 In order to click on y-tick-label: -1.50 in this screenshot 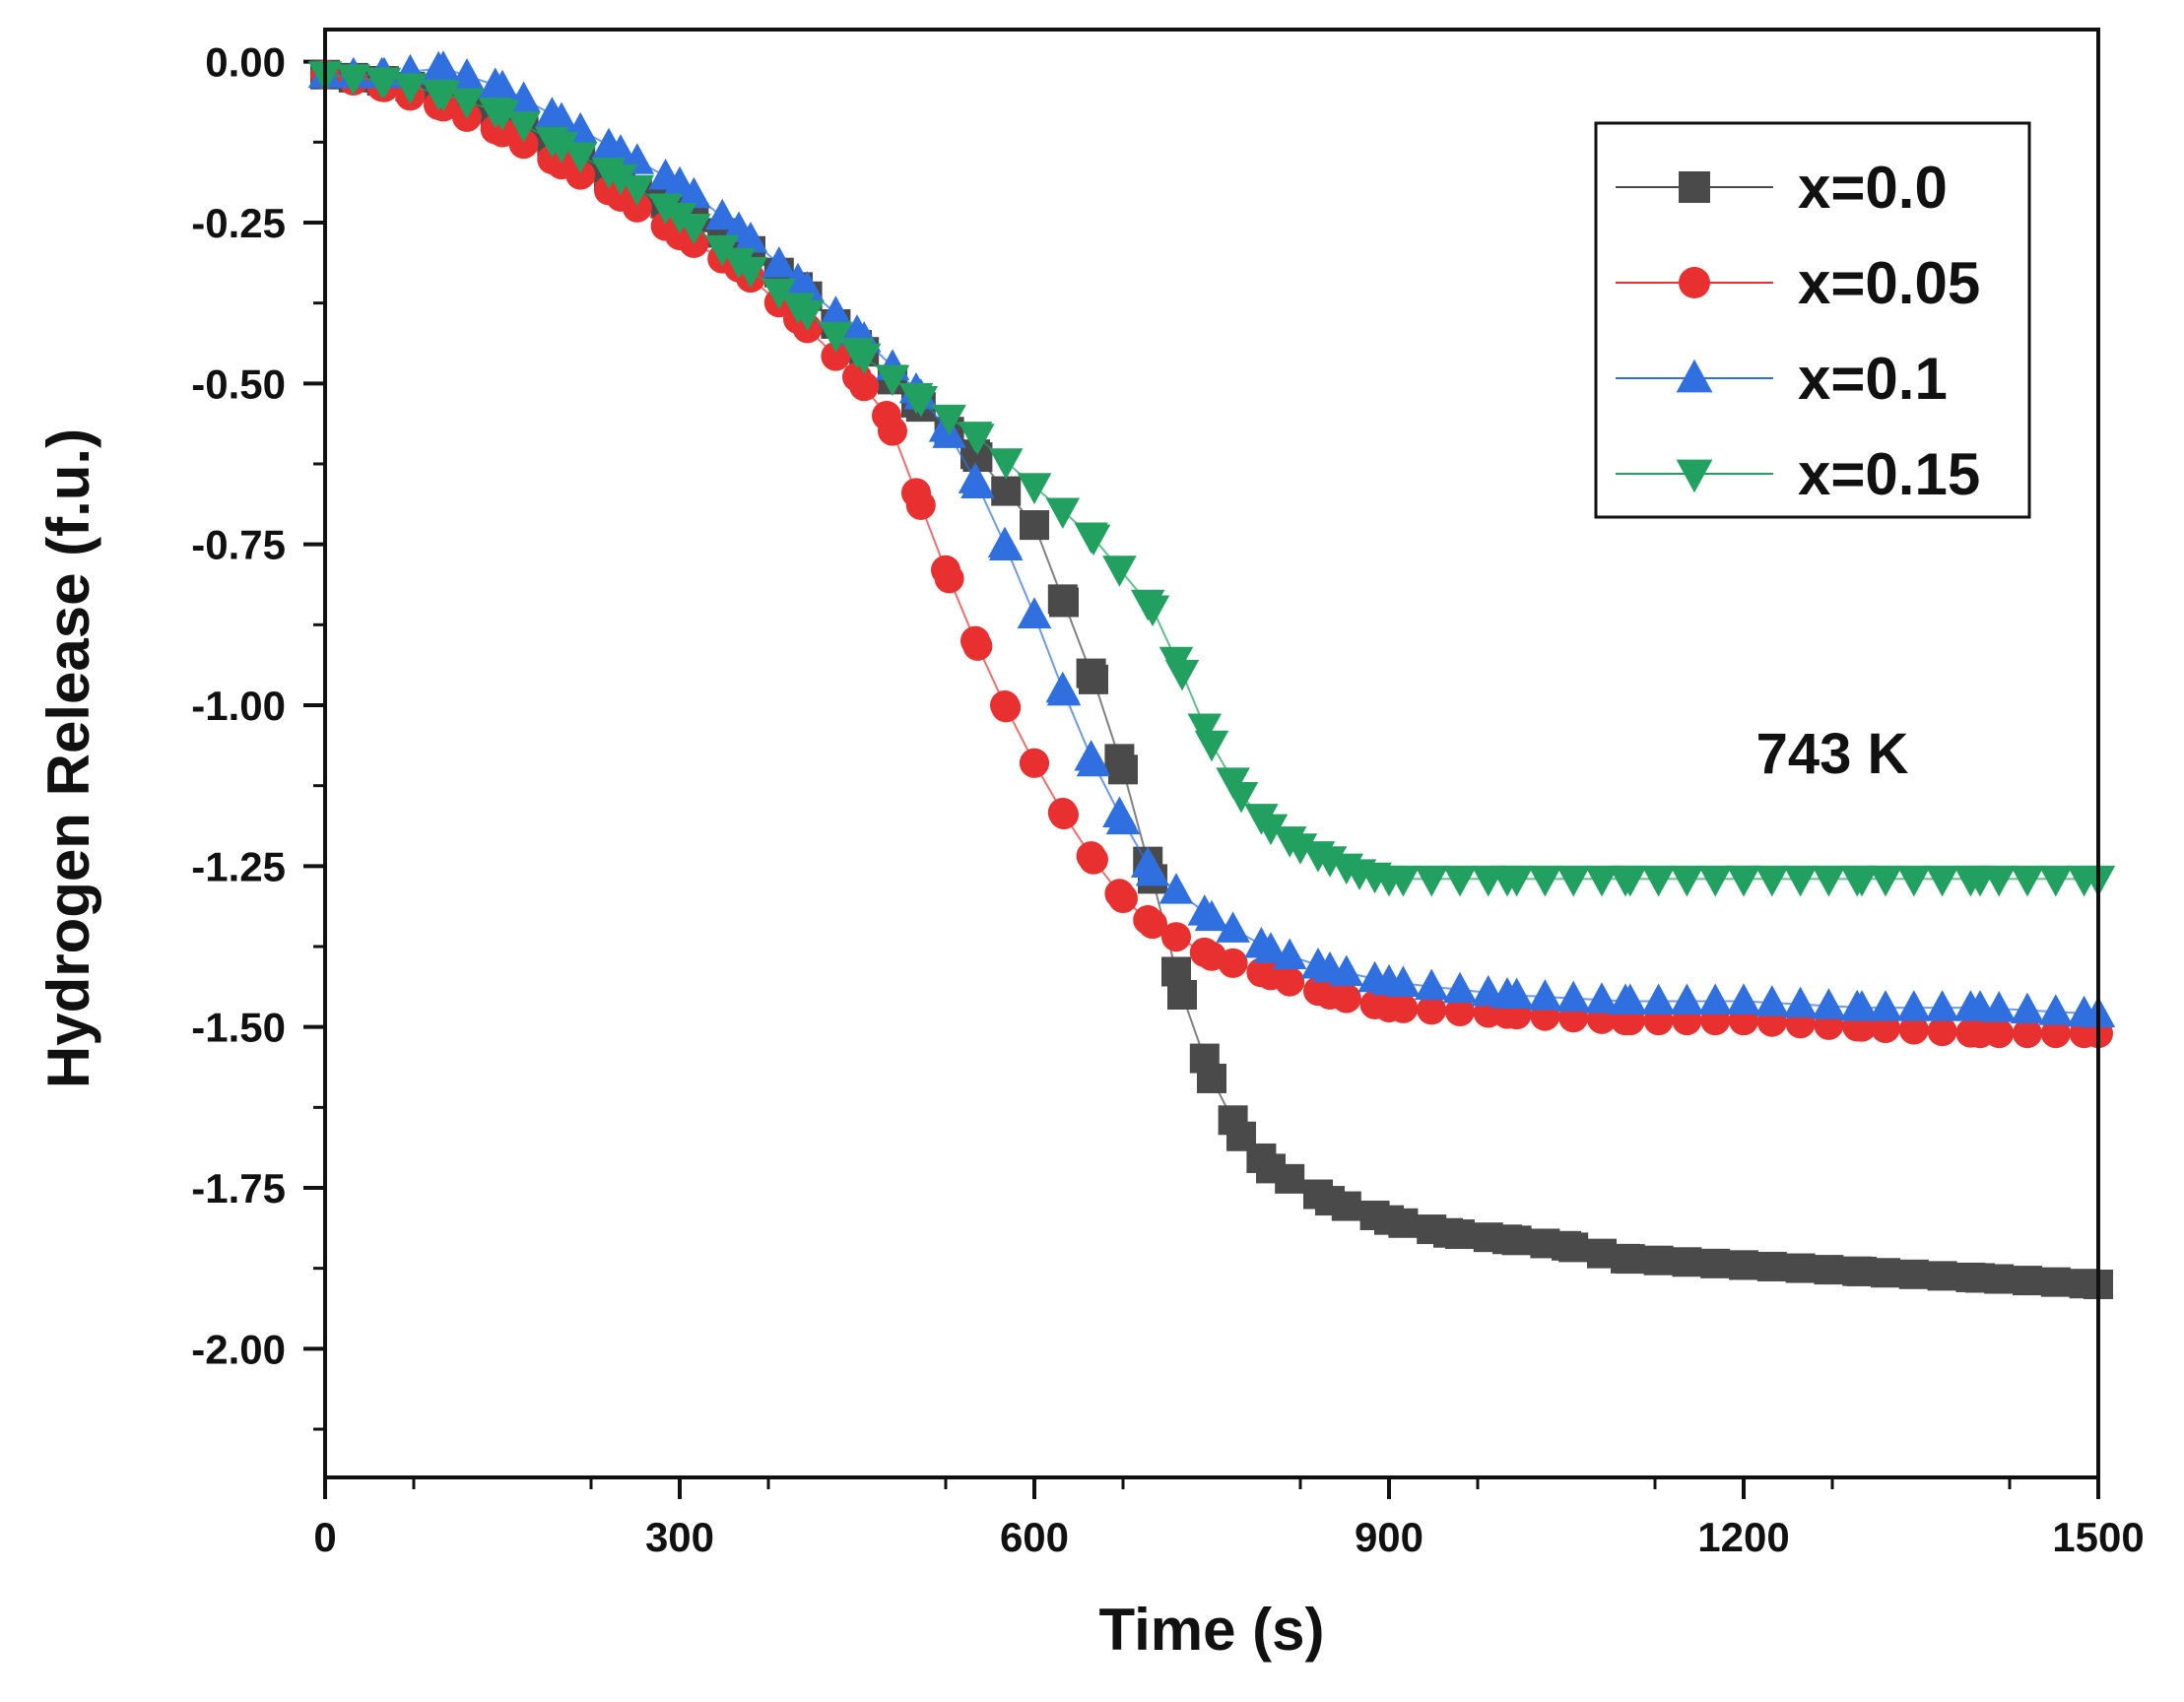, I will do `click(238, 1028)`.